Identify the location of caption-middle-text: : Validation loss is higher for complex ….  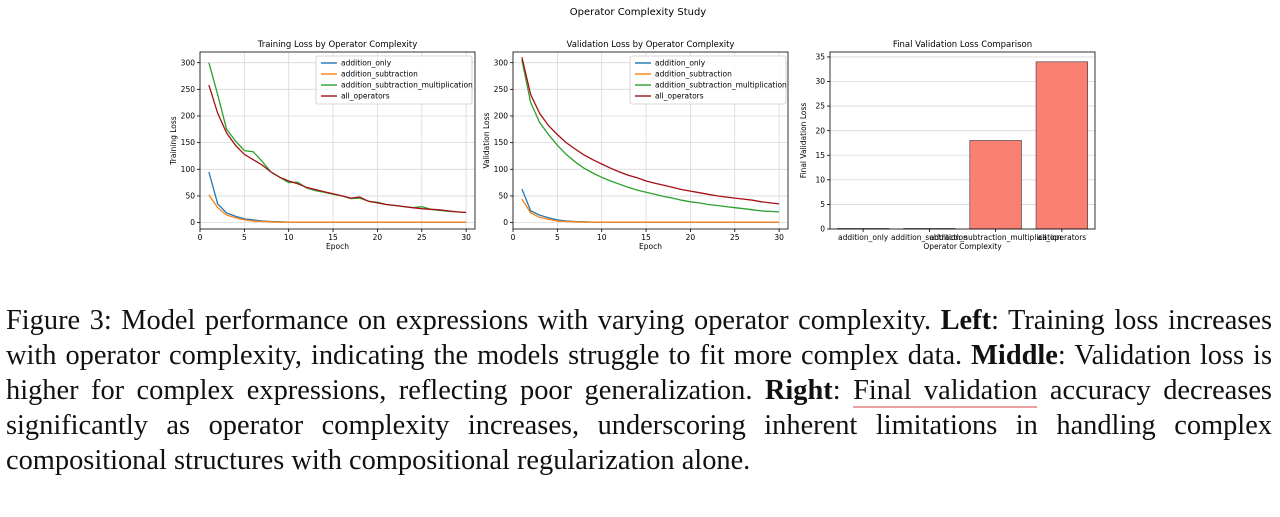
(639, 373).